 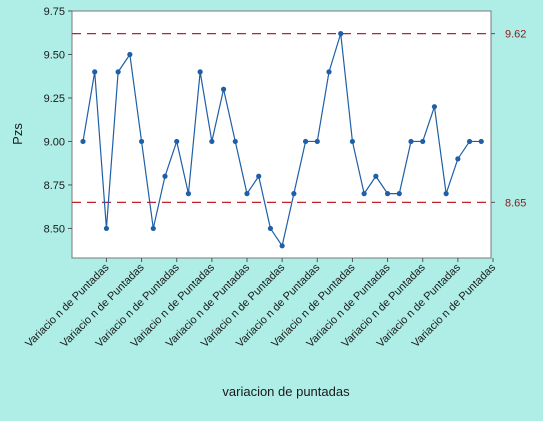 I want to click on y-axis: 8.50 8.75 9.00 9.25 9.50 9.75, so click(x=58, y=120).